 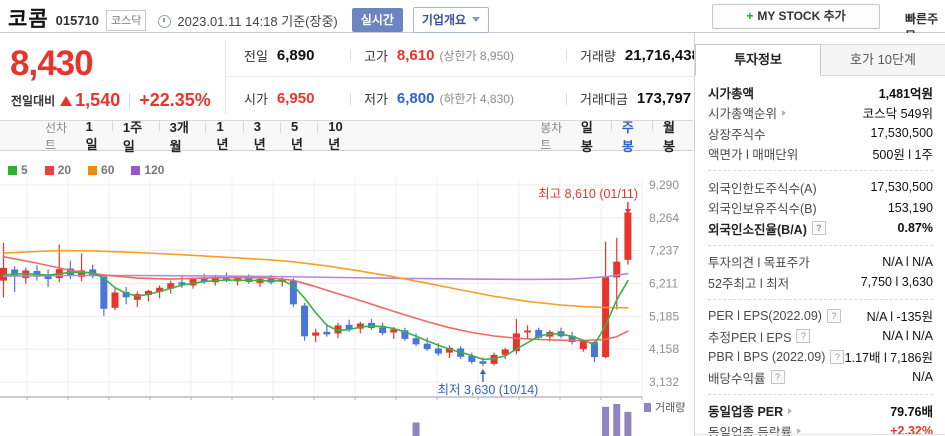 I want to click on change-value: 1,540, so click(x=98, y=100).